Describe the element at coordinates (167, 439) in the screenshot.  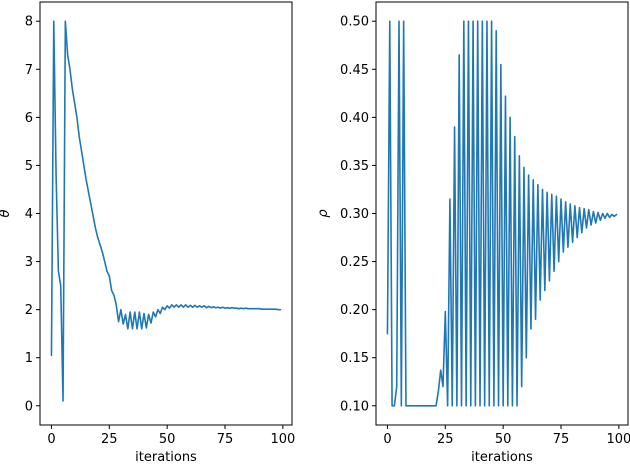
I see `left-x-tick-label: 50` at that location.